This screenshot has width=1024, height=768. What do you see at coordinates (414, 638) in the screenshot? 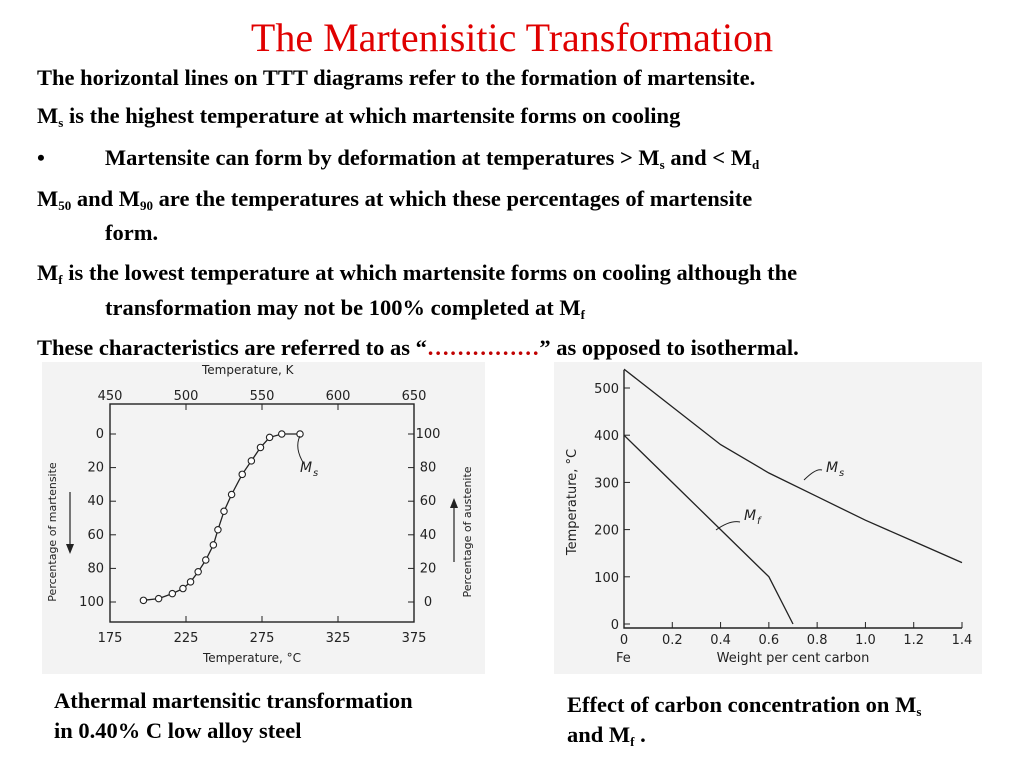
I see `x-tick-label: 375` at bounding box center [414, 638].